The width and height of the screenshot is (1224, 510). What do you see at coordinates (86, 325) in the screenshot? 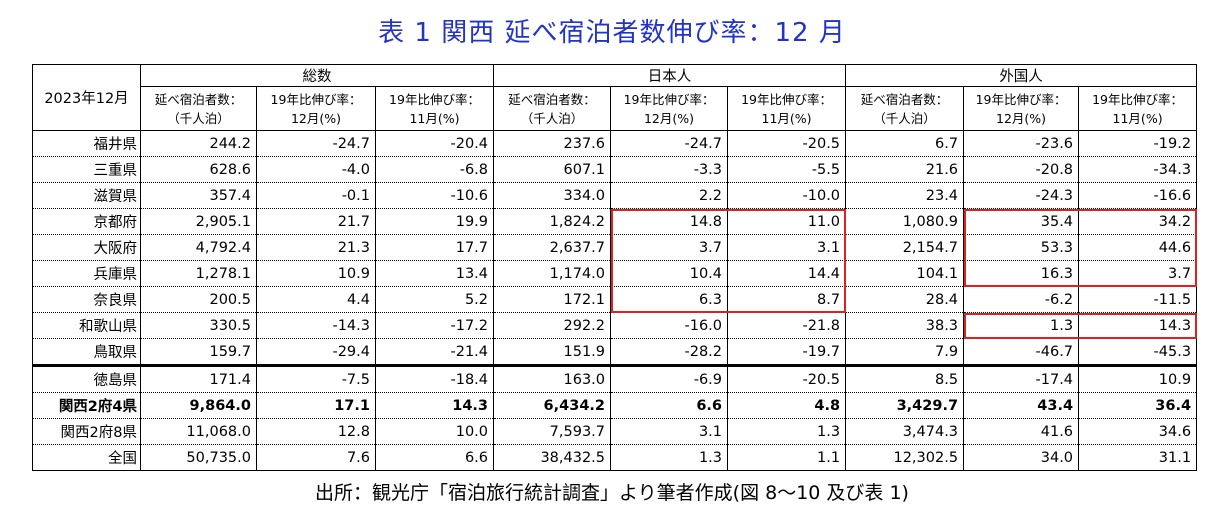
I see `row-label: 和歌山県` at bounding box center [86, 325].